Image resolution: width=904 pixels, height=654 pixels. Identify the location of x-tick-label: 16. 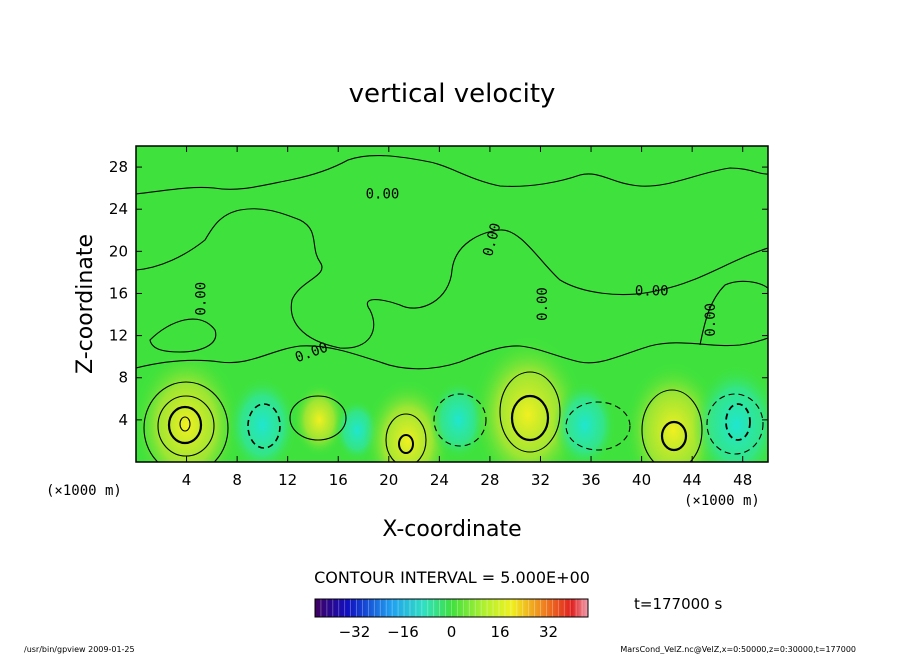
(338, 480).